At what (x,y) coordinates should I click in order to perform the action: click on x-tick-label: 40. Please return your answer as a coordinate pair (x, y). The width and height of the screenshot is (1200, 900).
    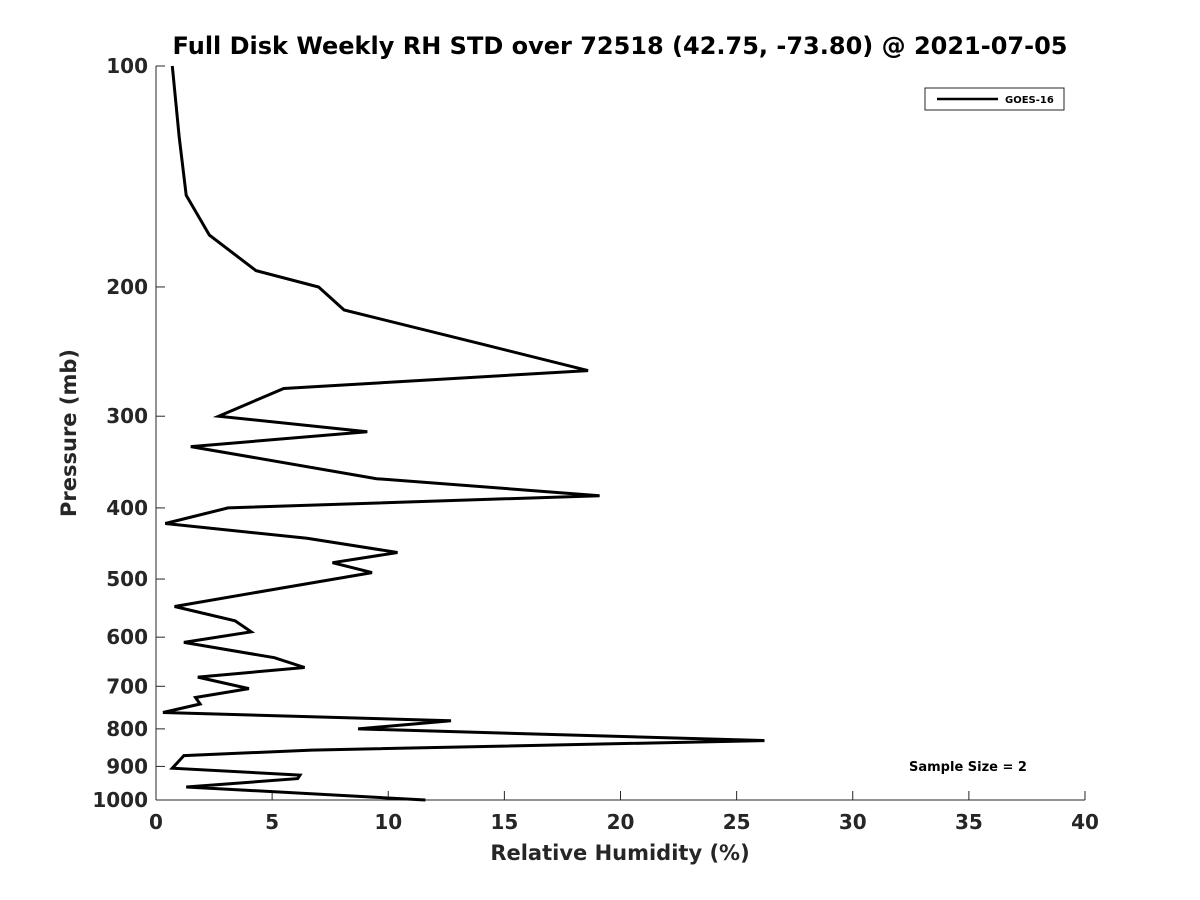
    Looking at the image, I should click on (1085, 822).